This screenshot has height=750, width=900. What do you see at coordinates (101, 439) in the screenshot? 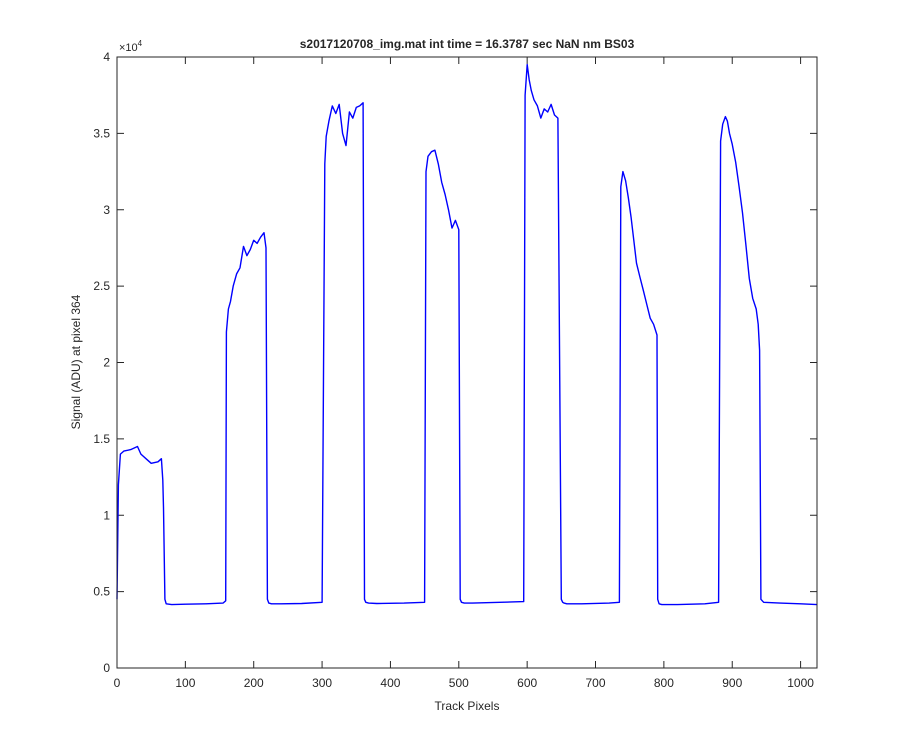
I see `y-tick-label: 1.5` at bounding box center [101, 439].